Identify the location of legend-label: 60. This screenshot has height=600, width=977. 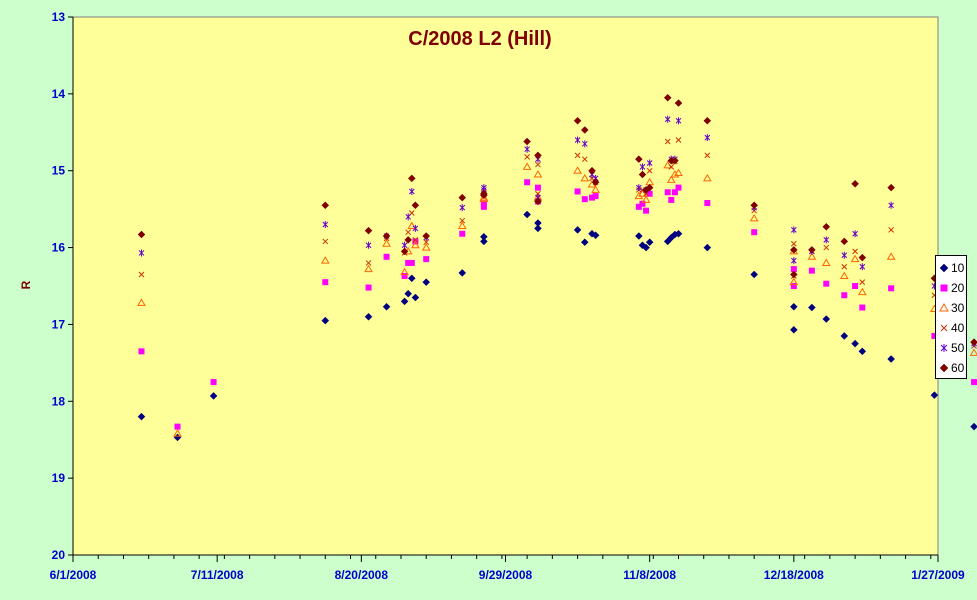
(958, 368).